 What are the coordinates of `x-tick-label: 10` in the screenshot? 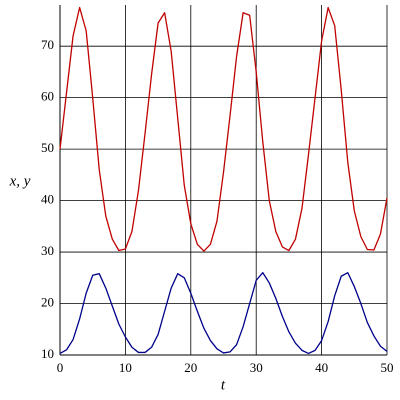 It's located at (125, 367).